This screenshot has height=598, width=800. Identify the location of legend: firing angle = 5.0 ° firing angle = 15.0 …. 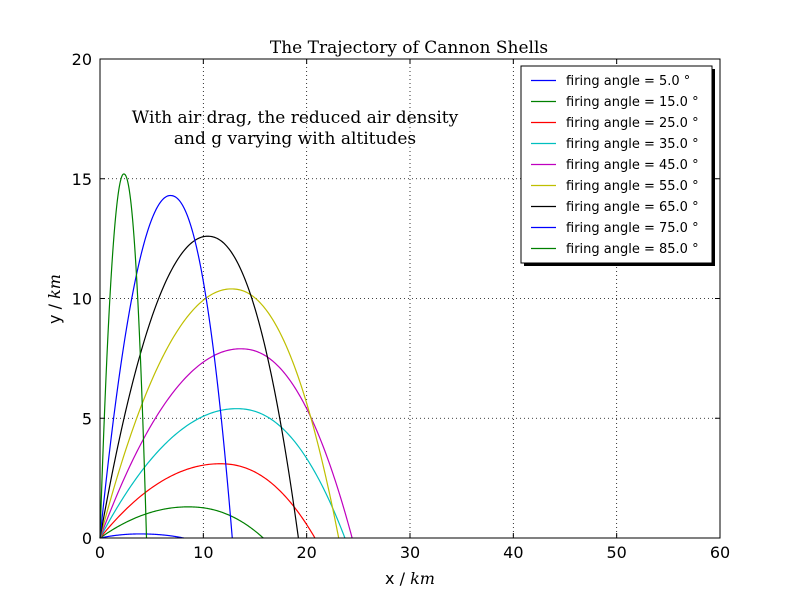
(617, 165).